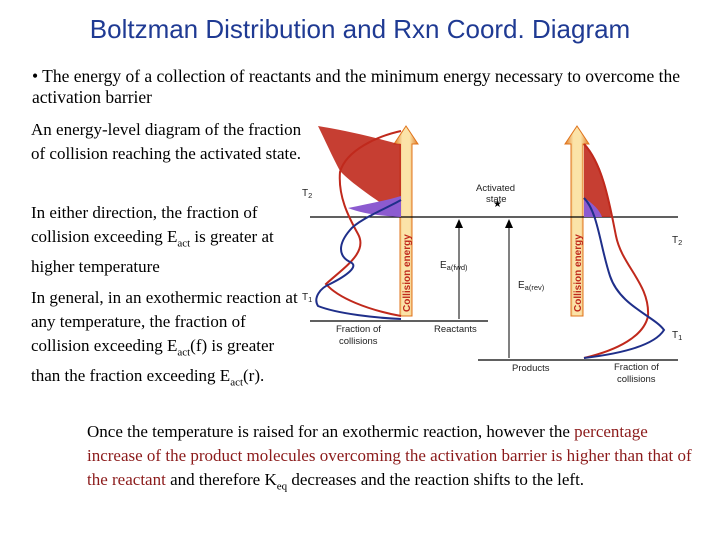 The image size is (720, 540). What do you see at coordinates (531, 368) in the screenshot?
I see `products-label: Products` at bounding box center [531, 368].